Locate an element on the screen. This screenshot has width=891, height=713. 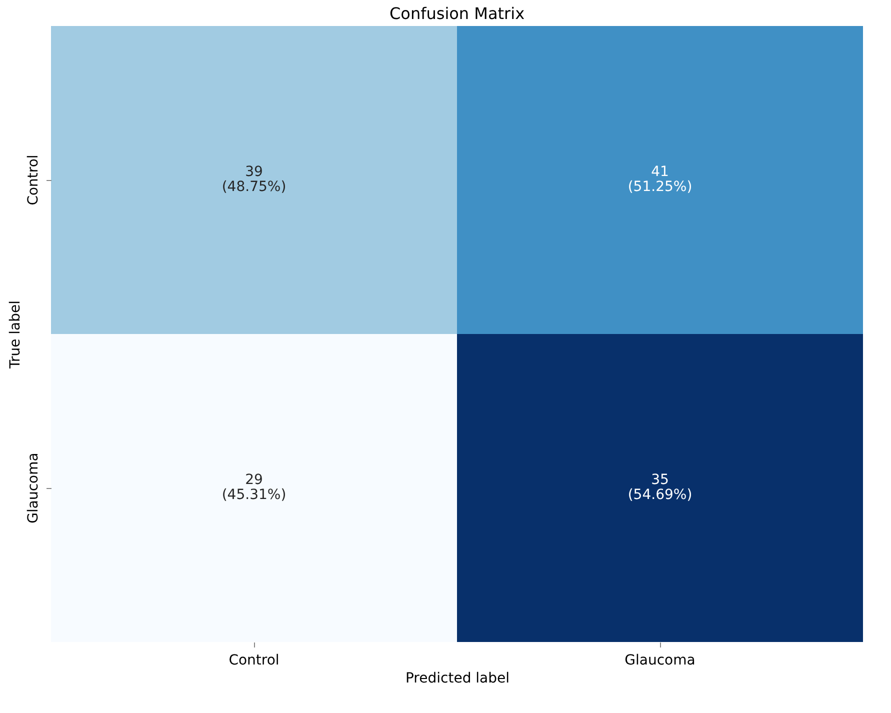
annotation: (48.75%) is located at coordinates (254, 187).